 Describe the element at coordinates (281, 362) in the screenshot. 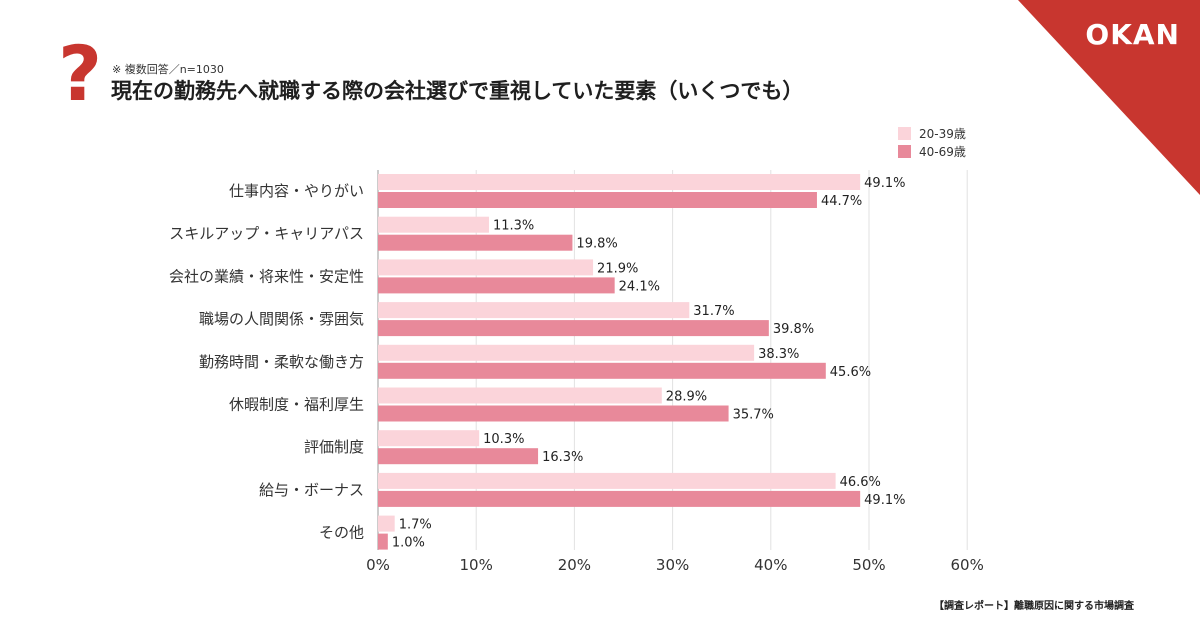

I see `category-label: 勤務時間・柔軟な働き方` at that location.